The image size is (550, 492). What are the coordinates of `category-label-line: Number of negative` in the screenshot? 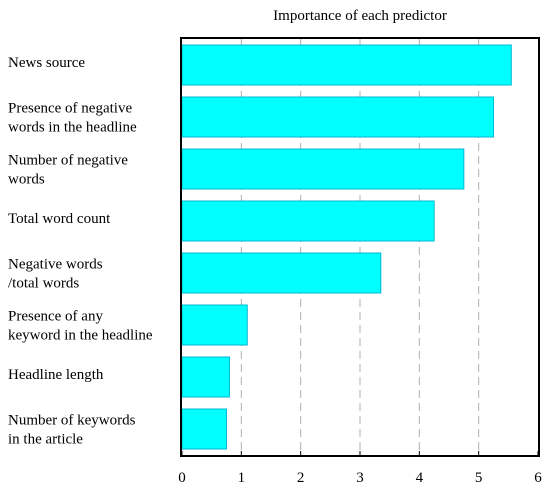 It's located at (68, 161).